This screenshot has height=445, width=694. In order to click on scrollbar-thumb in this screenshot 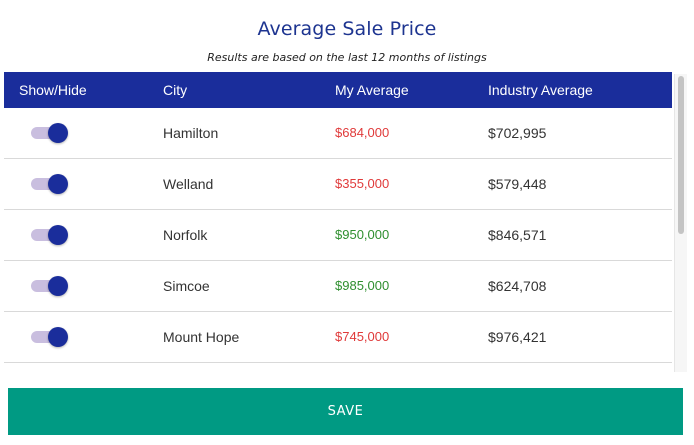, I will do `click(681, 155)`.